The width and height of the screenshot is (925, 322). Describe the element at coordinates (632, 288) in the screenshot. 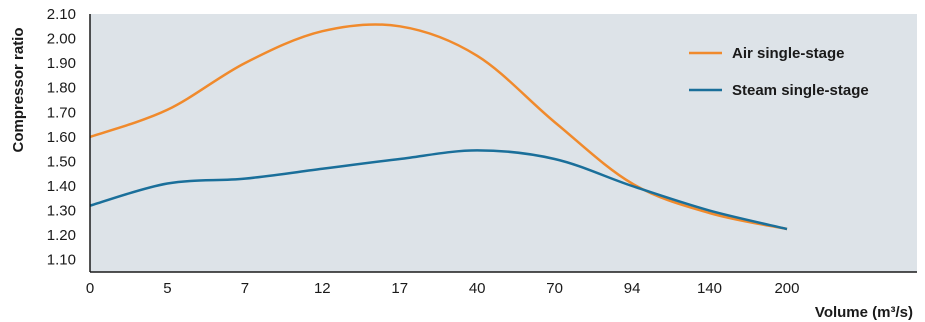

I see `x-tick-label: 94` at that location.